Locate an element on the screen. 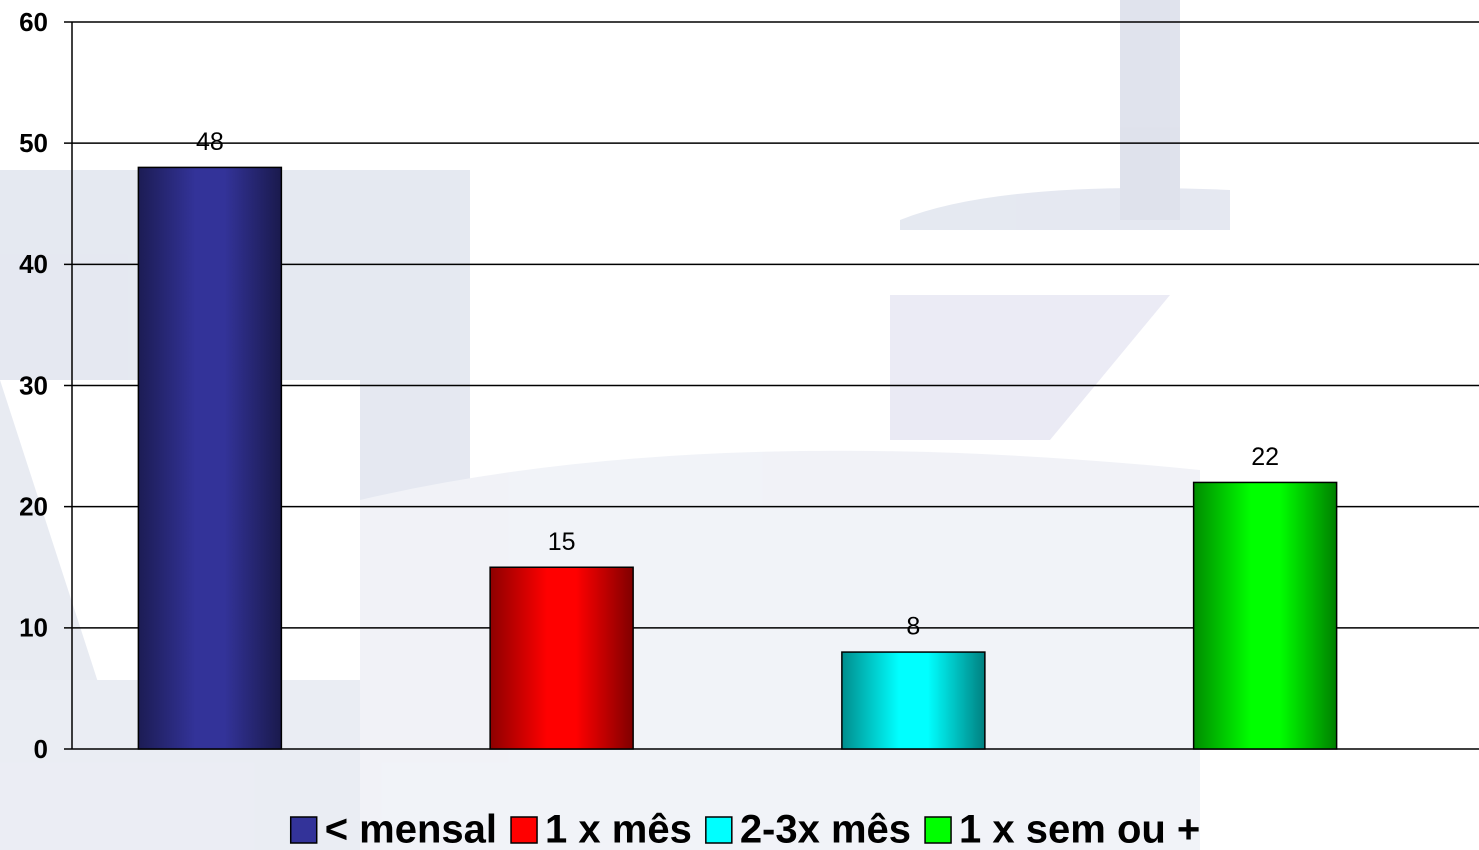 The image size is (1479, 850). y-tick-label: 30 is located at coordinates (33, 385).